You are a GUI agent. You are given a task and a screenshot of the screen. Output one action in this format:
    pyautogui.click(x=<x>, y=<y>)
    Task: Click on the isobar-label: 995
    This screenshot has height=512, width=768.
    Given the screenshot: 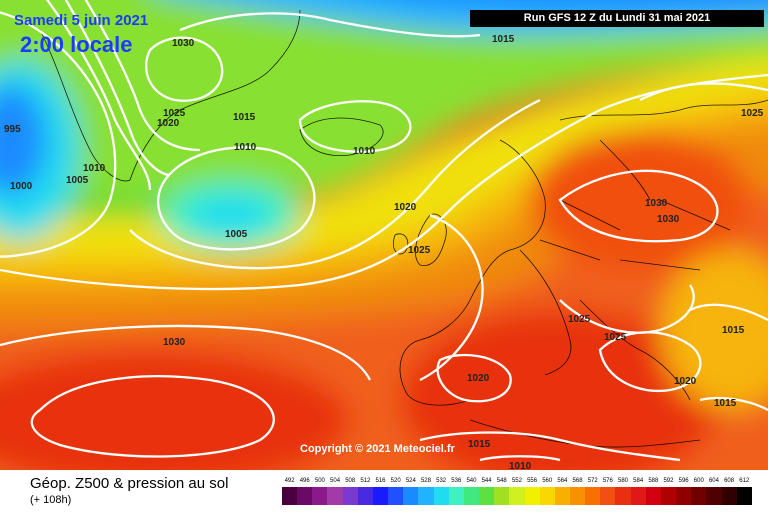 What is the action you would take?
    pyautogui.click(x=12, y=129)
    